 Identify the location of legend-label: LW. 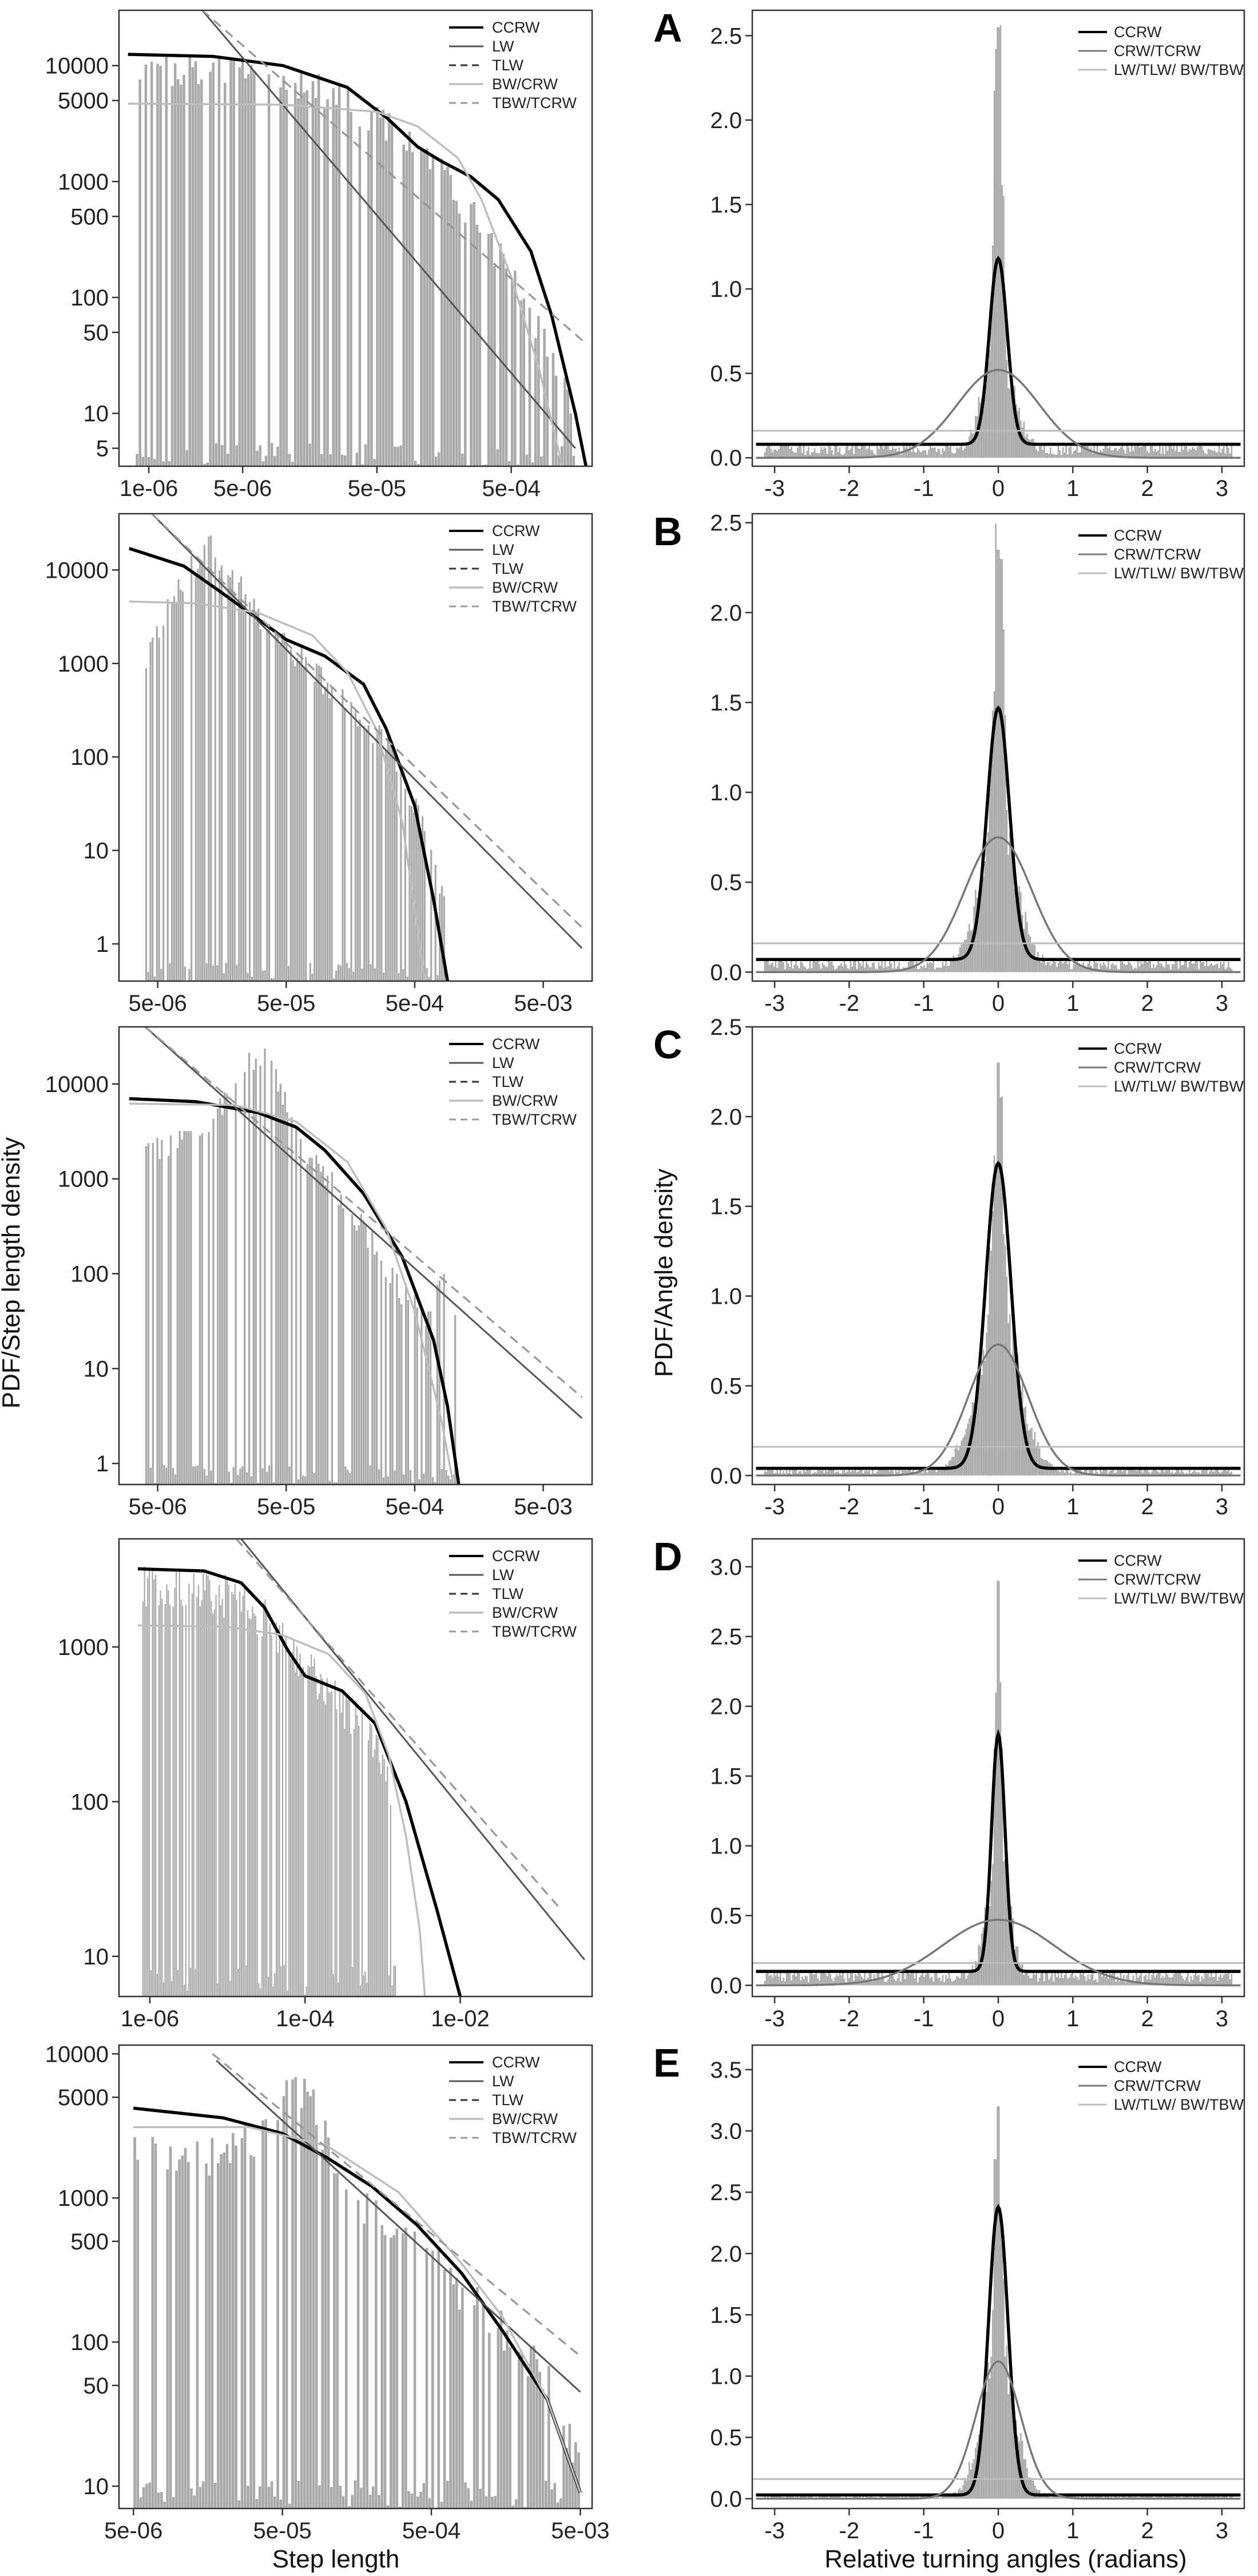
(503, 1062).